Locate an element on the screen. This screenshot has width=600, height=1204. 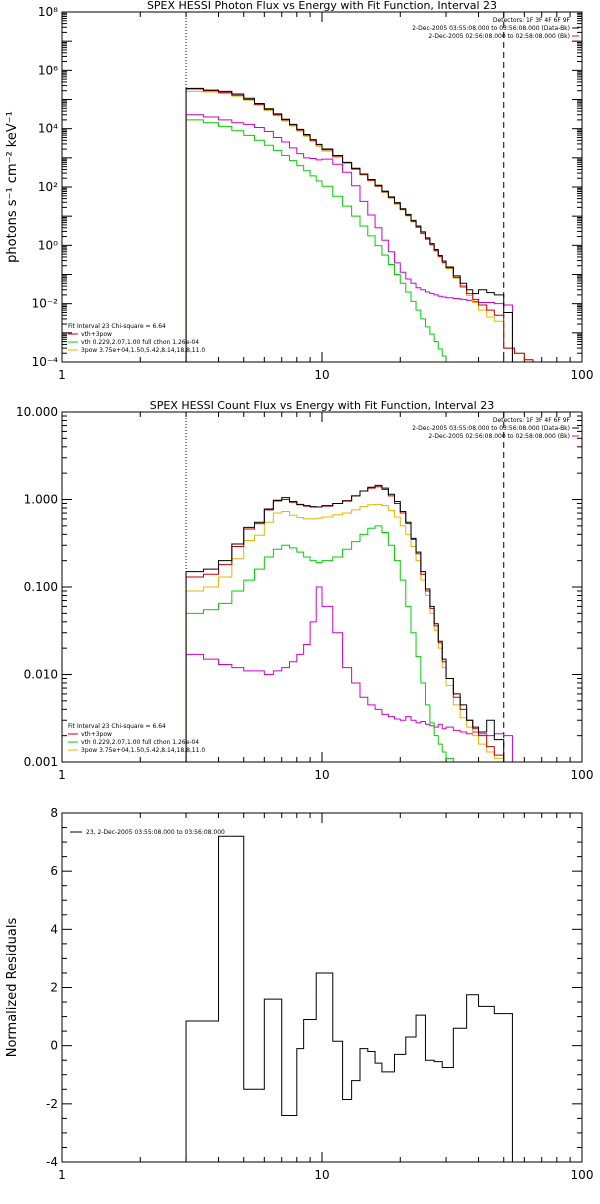
y-tick-label: 10⁰ is located at coordinates (48, 245).